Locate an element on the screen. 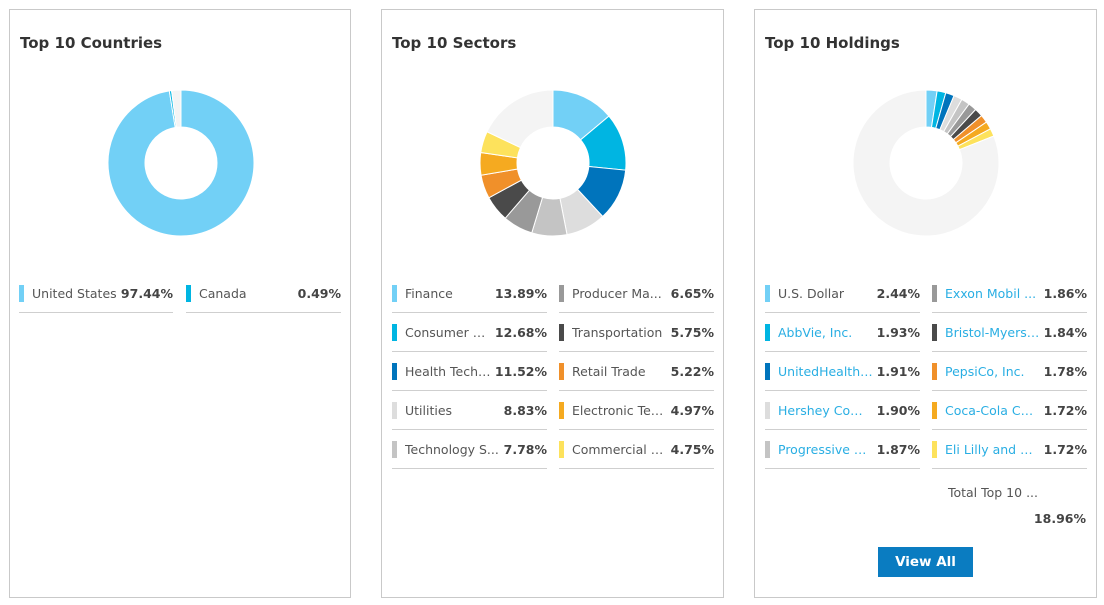 The width and height of the screenshot is (1104, 605). legend-label: Utilities is located at coordinates (429, 410).